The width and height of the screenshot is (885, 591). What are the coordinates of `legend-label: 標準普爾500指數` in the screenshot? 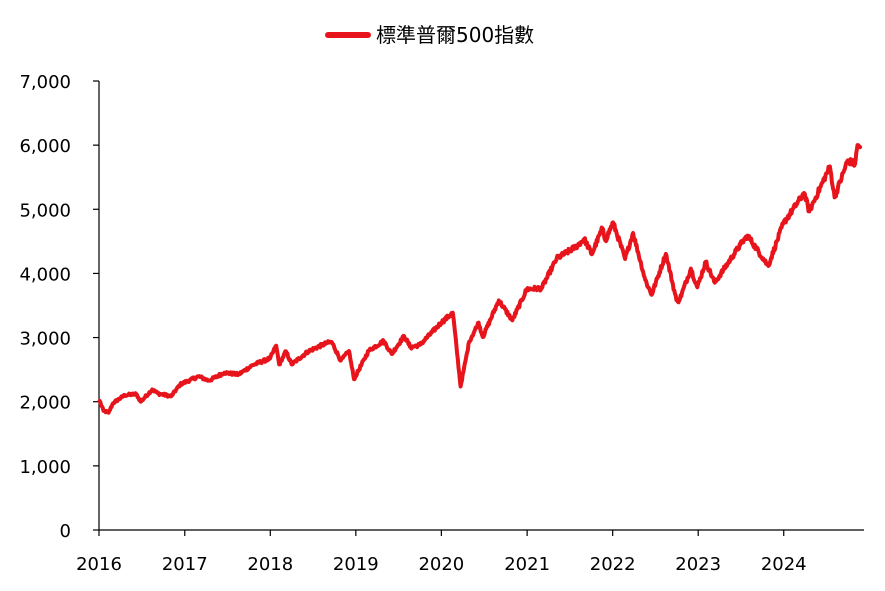 It's located at (455, 35).